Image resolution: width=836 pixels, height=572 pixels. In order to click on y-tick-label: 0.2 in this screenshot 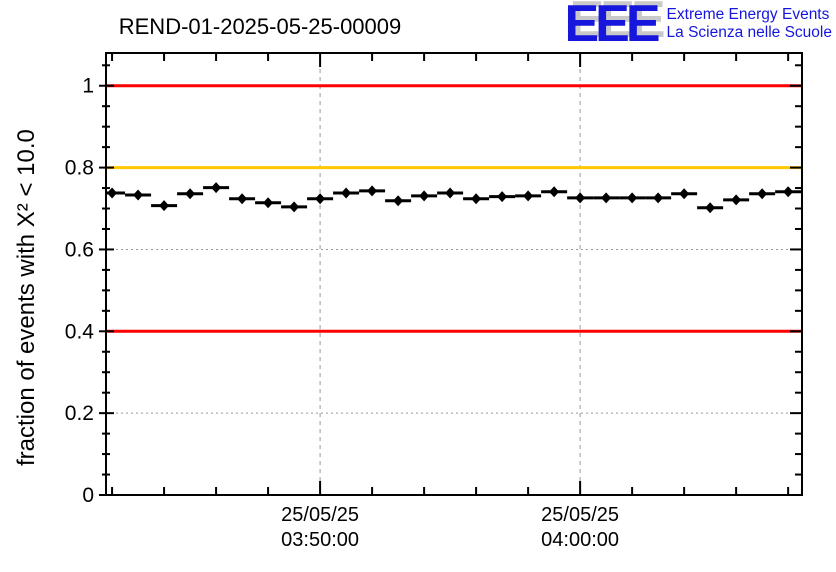, I will do `click(79, 413)`.